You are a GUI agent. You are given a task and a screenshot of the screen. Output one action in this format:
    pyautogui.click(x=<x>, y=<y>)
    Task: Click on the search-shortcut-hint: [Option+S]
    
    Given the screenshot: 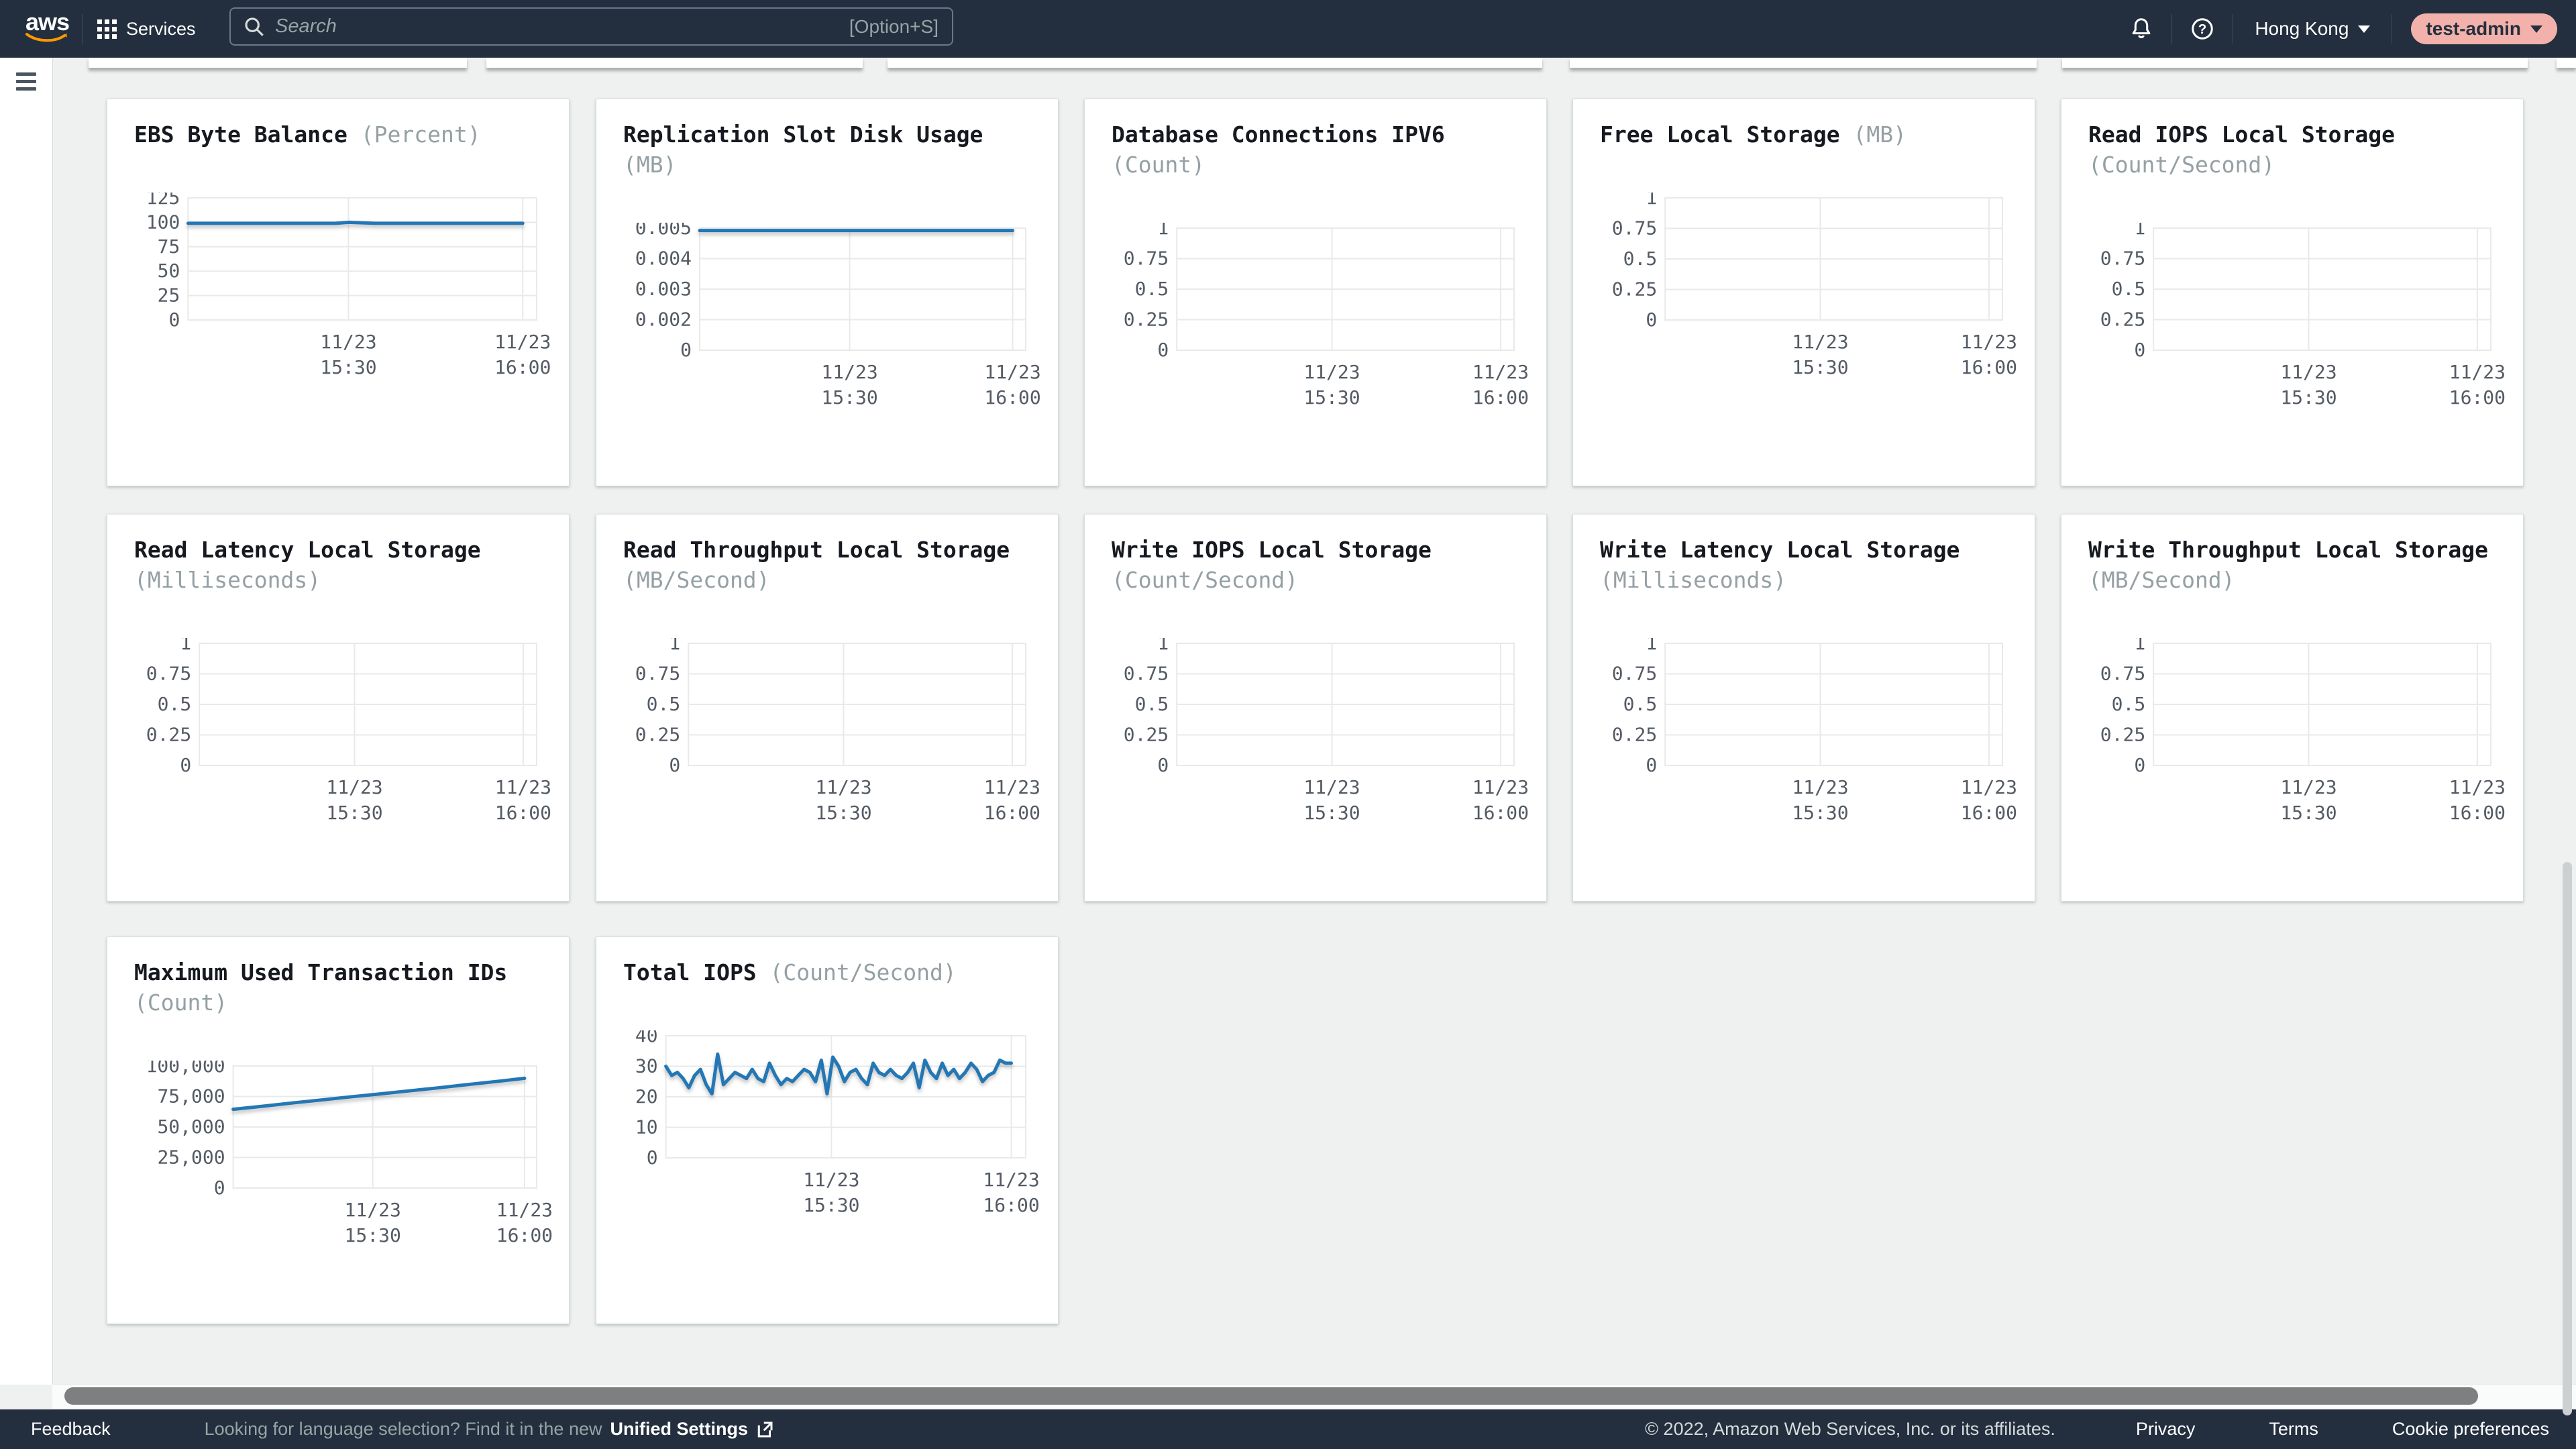 What is the action you would take?
    pyautogui.click(x=893, y=26)
    